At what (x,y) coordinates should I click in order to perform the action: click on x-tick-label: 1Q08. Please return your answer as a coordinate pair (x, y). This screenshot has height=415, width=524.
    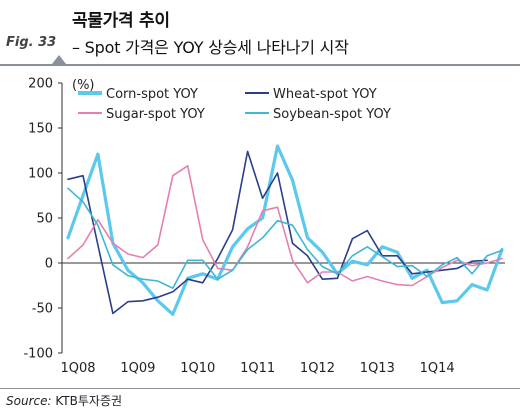
    Looking at the image, I should click on (77, 368).